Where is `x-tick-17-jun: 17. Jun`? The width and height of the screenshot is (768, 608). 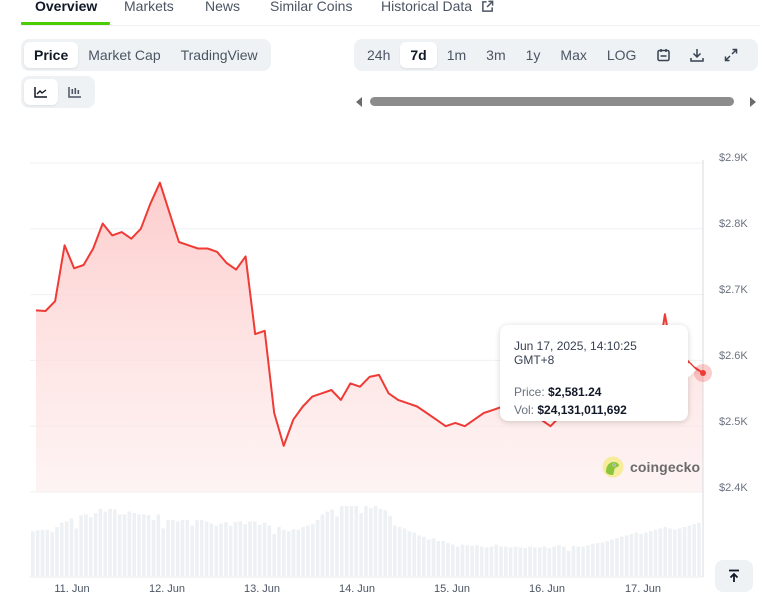 x-tick-17-jun: 17. Jun is located at coordinates (643, 589).